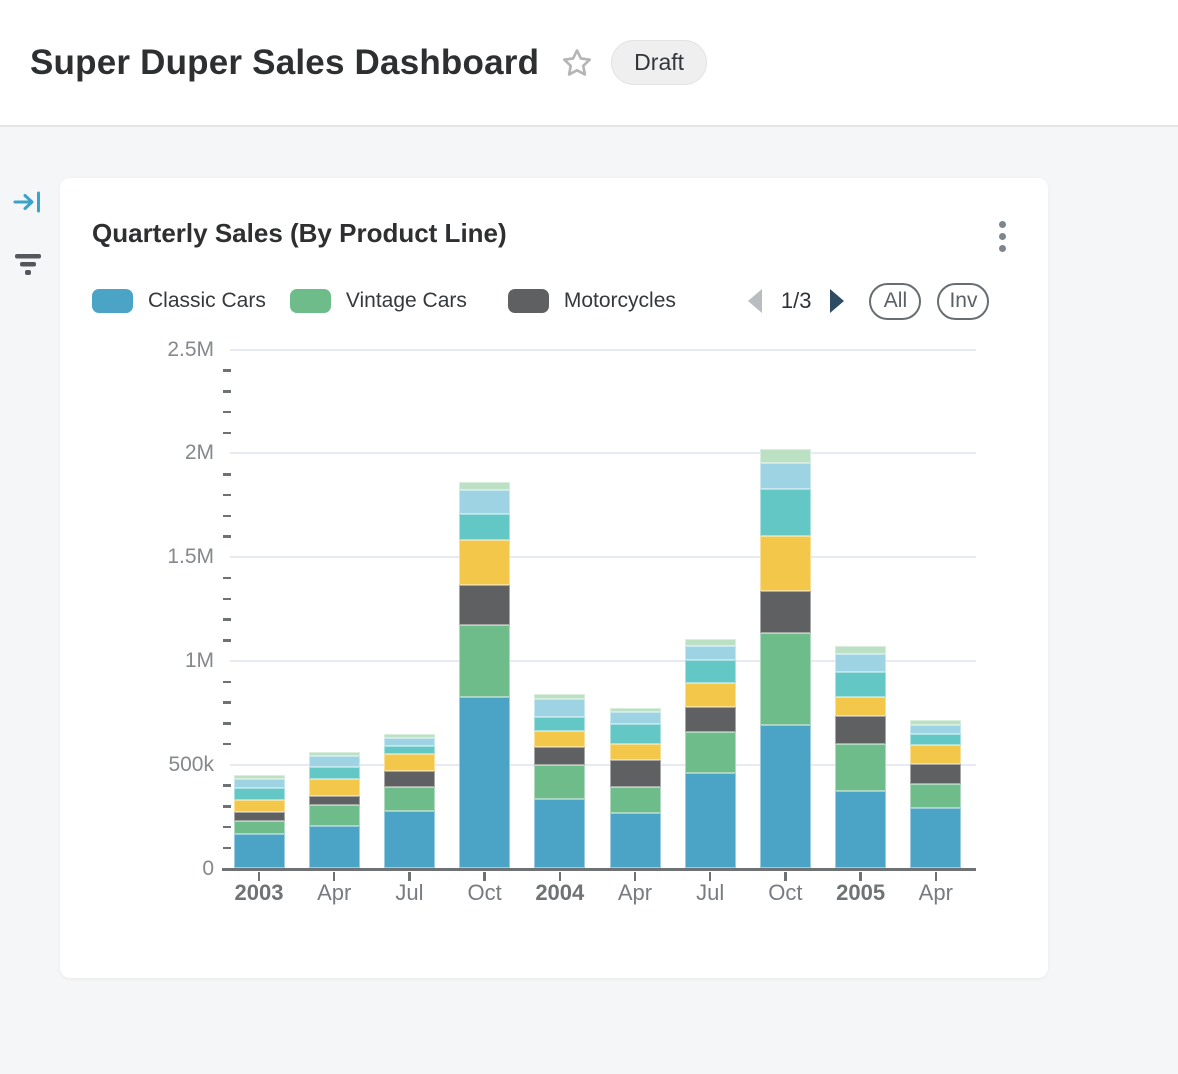 Image resolution: width=1178 pixels, height=1074 pixels. What do you see at coordinates (963, 301) in the screenshot?
I see `legend-invert-button: Inv` at bounding box center [963, 301].